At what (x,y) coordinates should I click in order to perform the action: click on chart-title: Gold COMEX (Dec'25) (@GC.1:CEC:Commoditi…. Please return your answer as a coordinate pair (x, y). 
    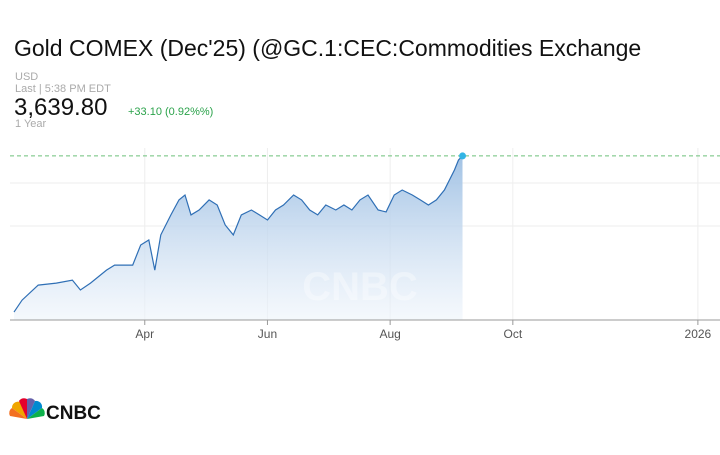
    Looking at the image, I should click on (327, 48).